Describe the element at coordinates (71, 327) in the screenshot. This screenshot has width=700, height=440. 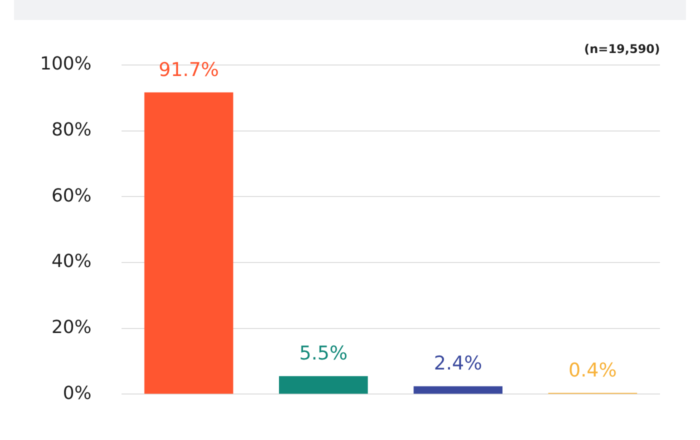
I see `y-tick-label: 20%` at that location.